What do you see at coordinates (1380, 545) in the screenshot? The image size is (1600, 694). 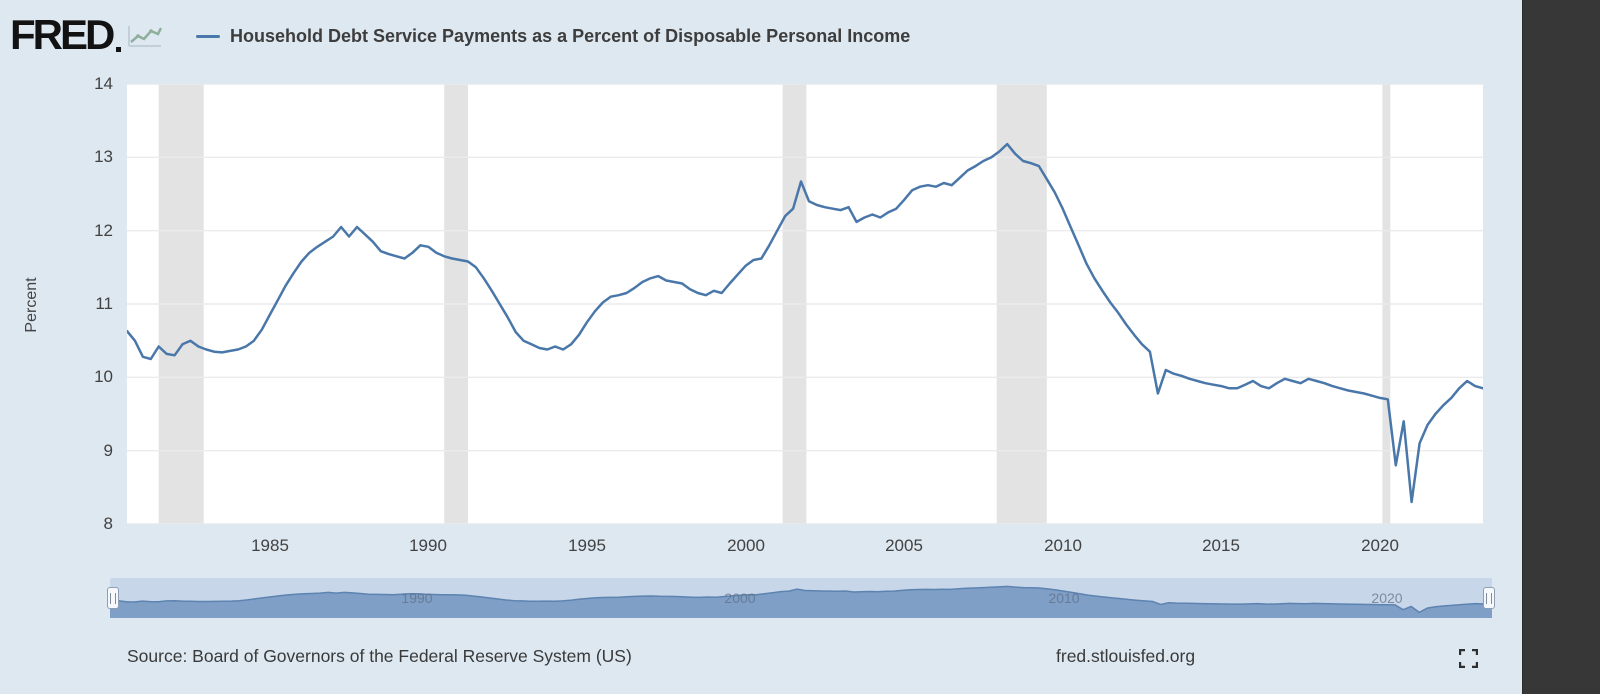 I see `x-tick-label: 2020` at bounding box center [1380, 545].